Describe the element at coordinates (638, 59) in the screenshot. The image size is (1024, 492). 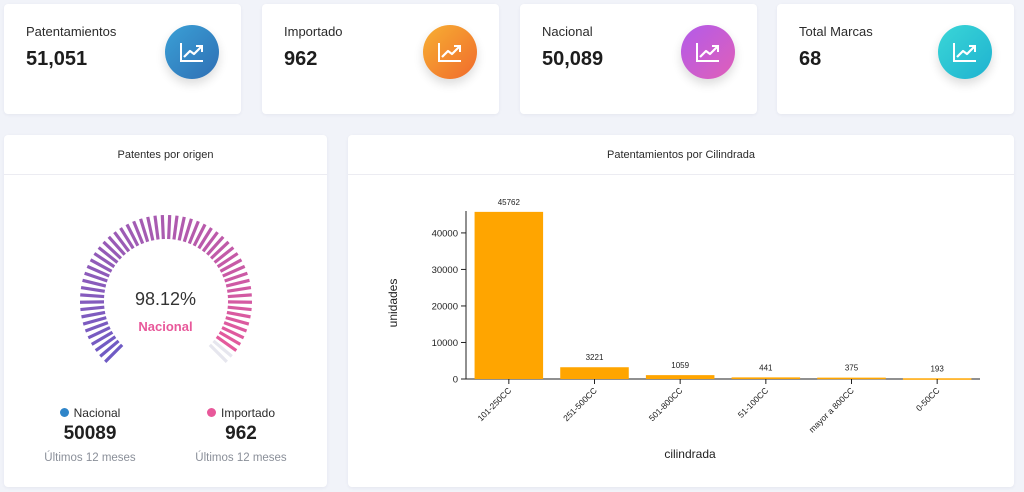
I see `stat-card-nacional: Nacional 50,089` at that location.